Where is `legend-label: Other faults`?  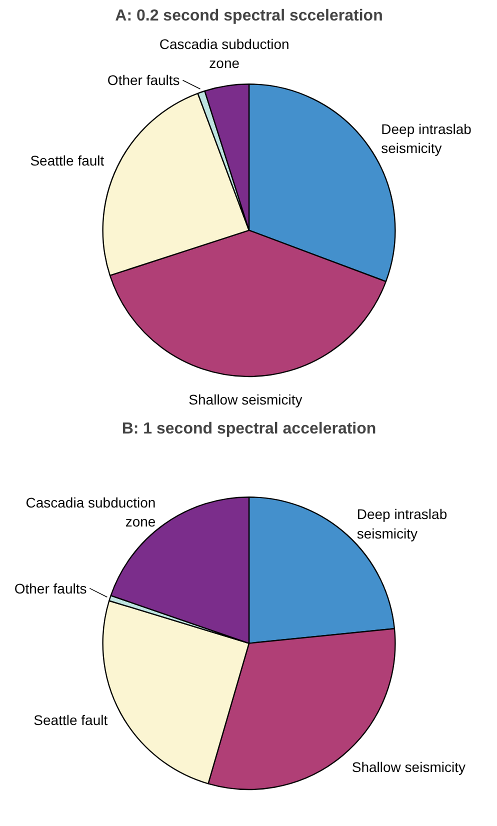 legend-label: Other faults is located at coordinates (50, 588).